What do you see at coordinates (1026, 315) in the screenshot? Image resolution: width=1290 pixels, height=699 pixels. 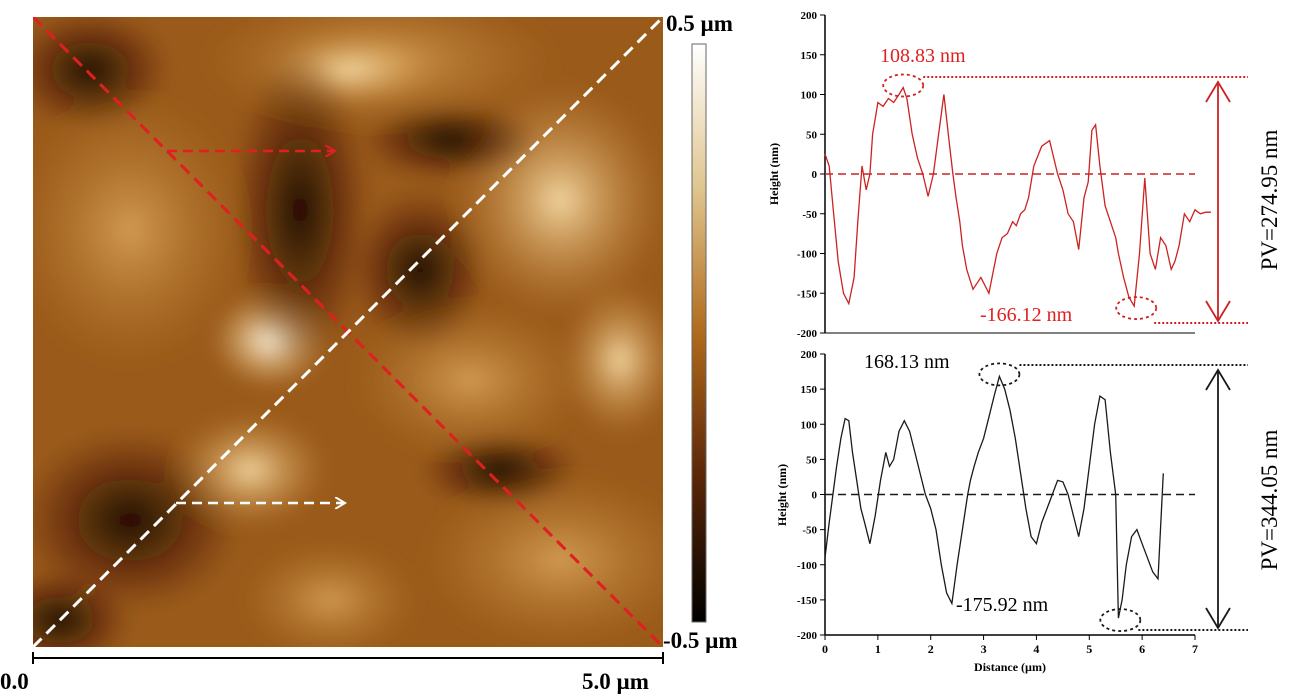 I see `chart0-min-label: -166.12 nm` at bounding box center [1026, 315].